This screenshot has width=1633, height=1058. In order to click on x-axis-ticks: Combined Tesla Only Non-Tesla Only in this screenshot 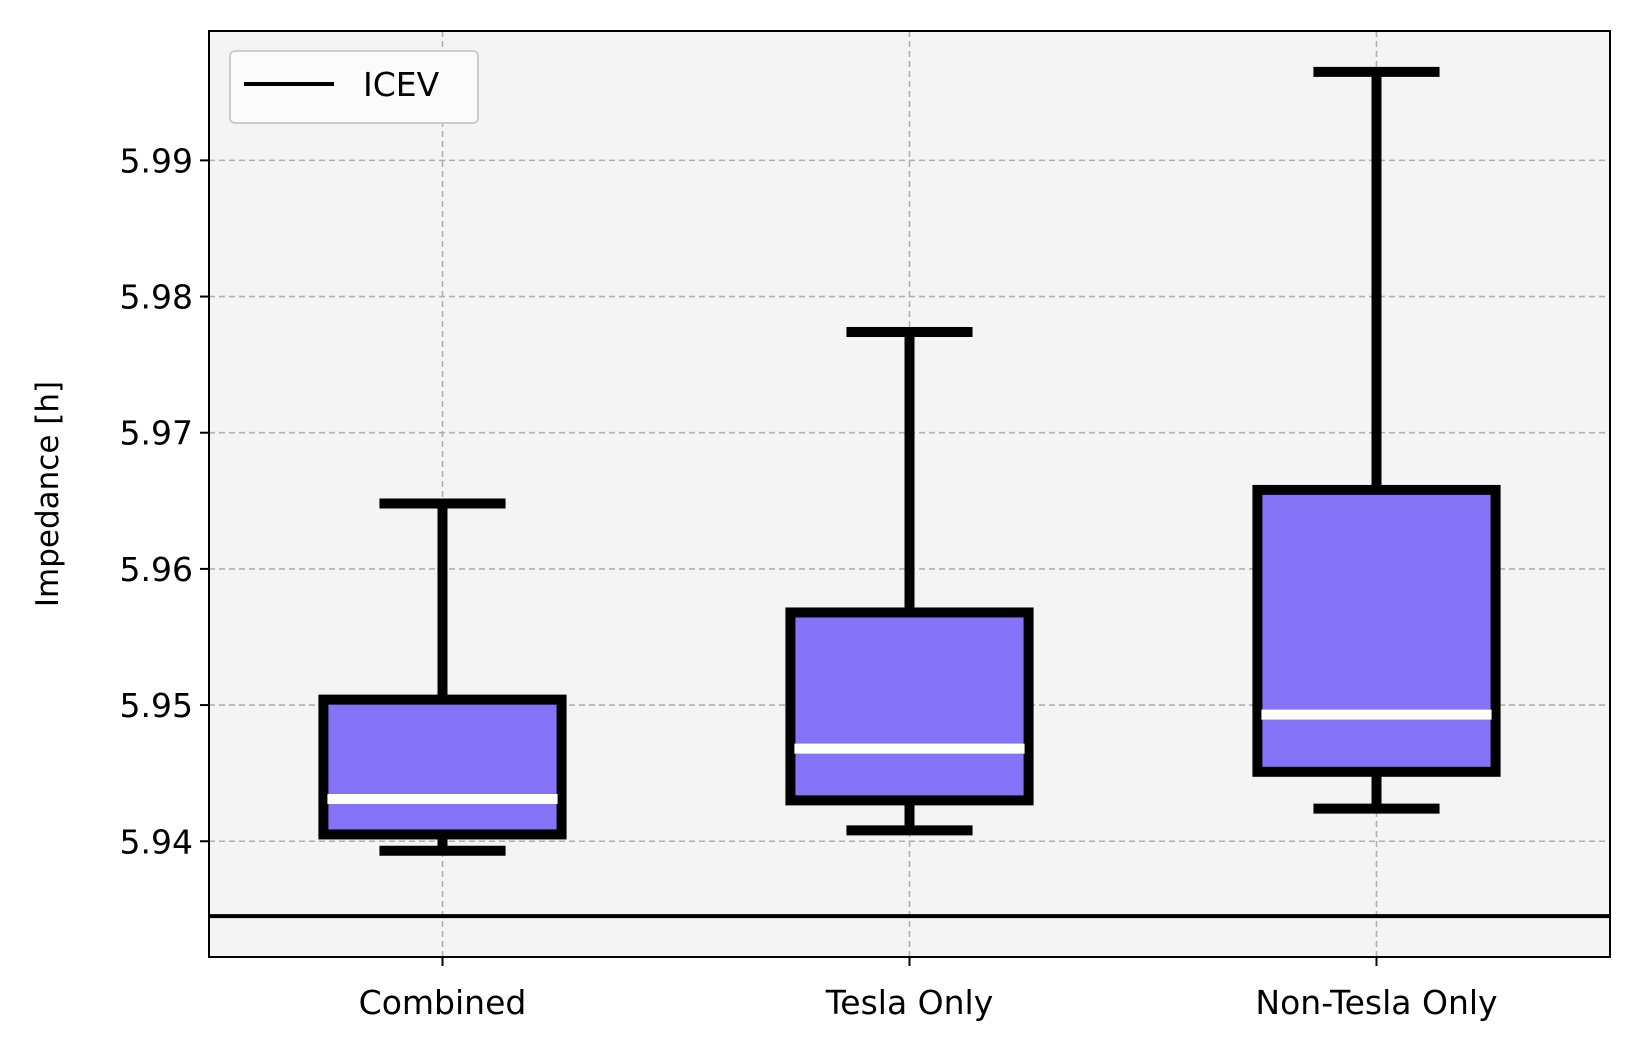, I will do `click(928, 989)`.